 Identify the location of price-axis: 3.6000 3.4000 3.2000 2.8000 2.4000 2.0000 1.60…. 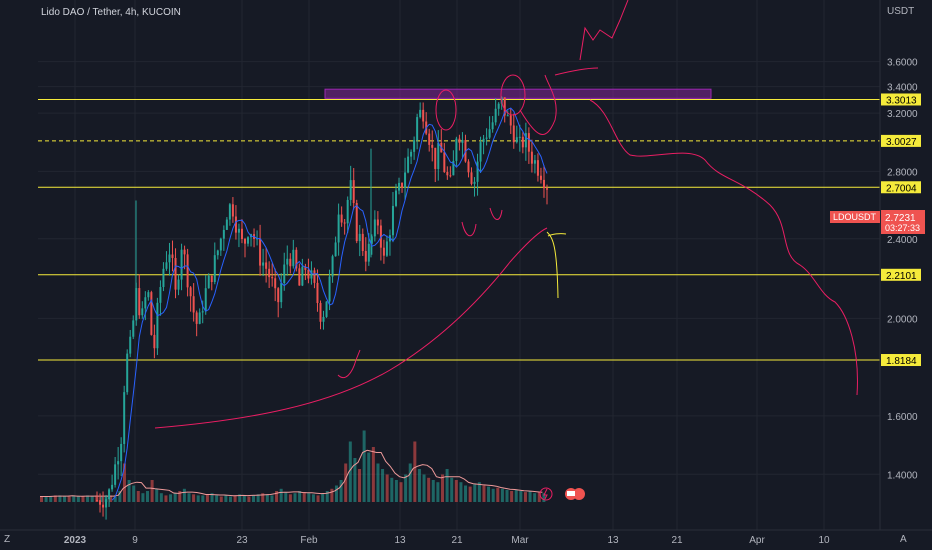
(902, 270).